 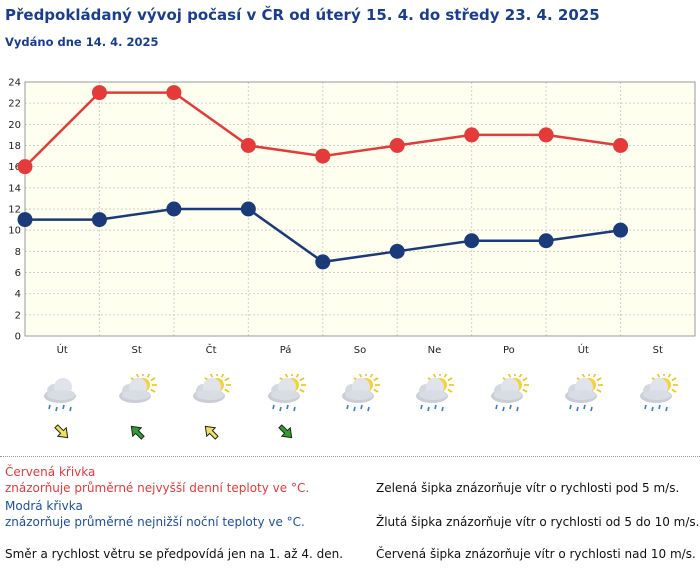 What do you see at coordinates (211, 349) in the screenshot?
I see `x-tick-label: Čt` at bounding box center [211, 349].